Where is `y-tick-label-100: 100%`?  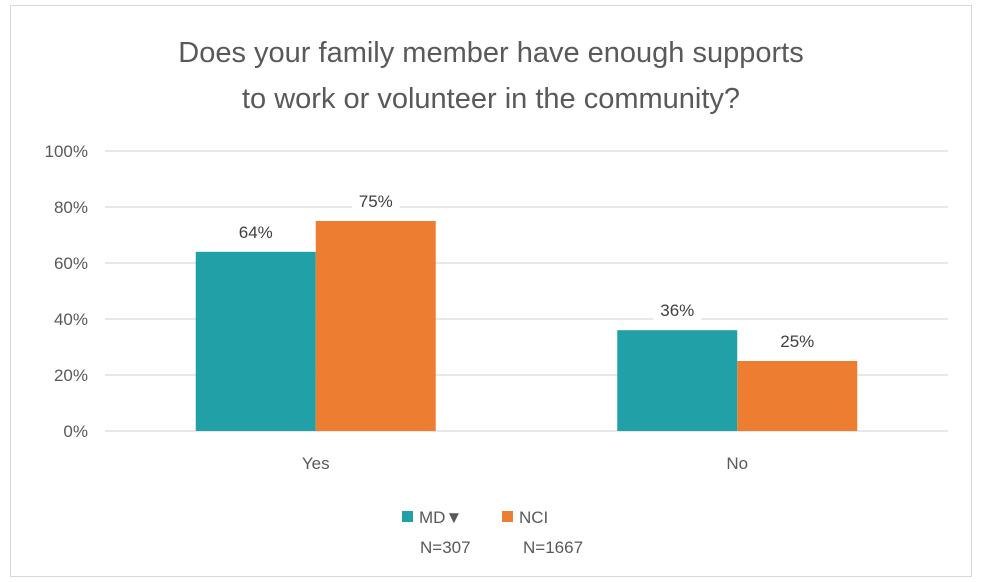 y-tick-label-100: 100% is located at coordinates (66, 151).